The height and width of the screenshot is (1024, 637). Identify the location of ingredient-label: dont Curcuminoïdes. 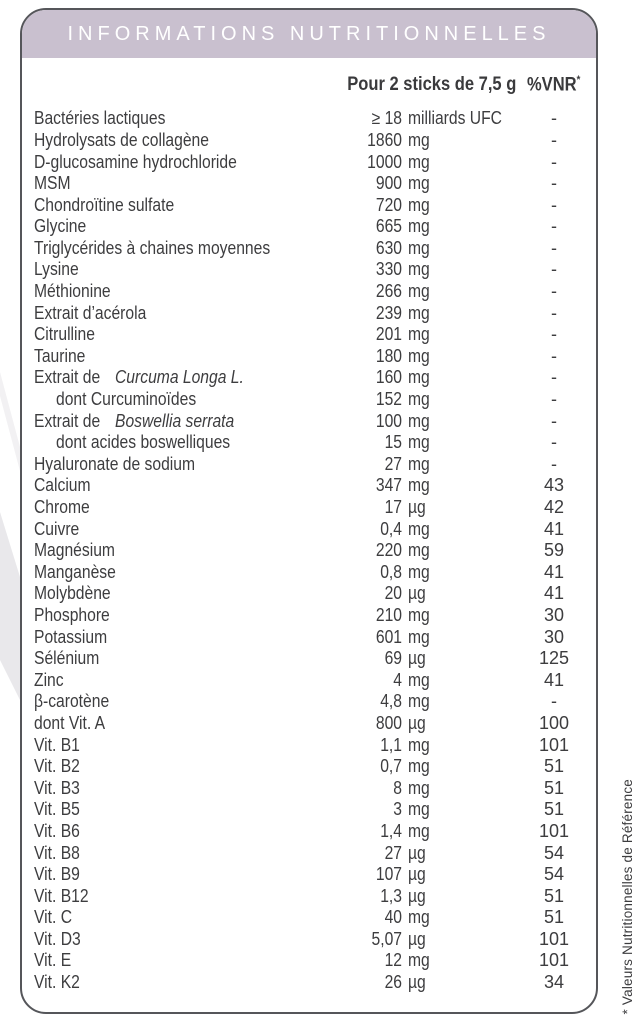
(126, 399).